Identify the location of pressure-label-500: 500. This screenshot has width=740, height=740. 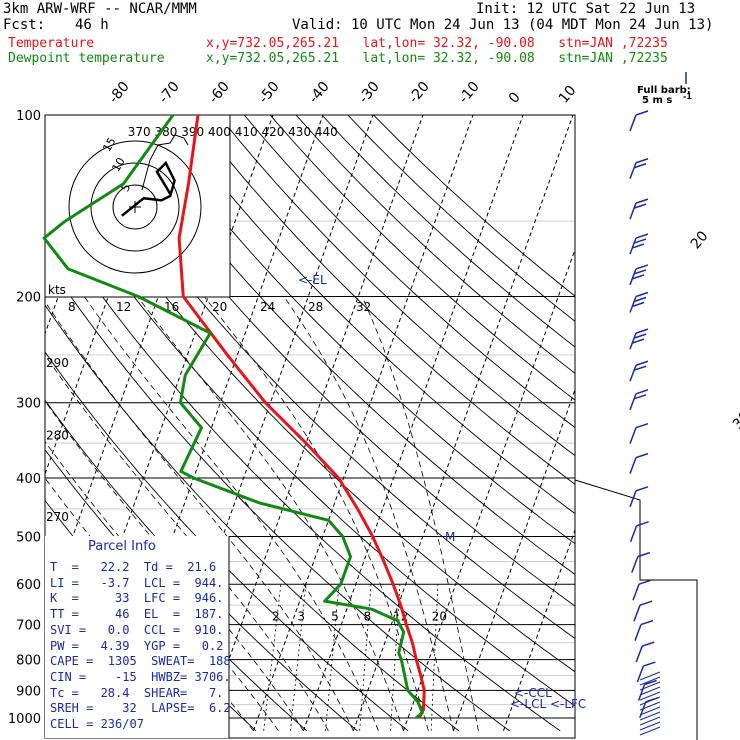
(28, 537).